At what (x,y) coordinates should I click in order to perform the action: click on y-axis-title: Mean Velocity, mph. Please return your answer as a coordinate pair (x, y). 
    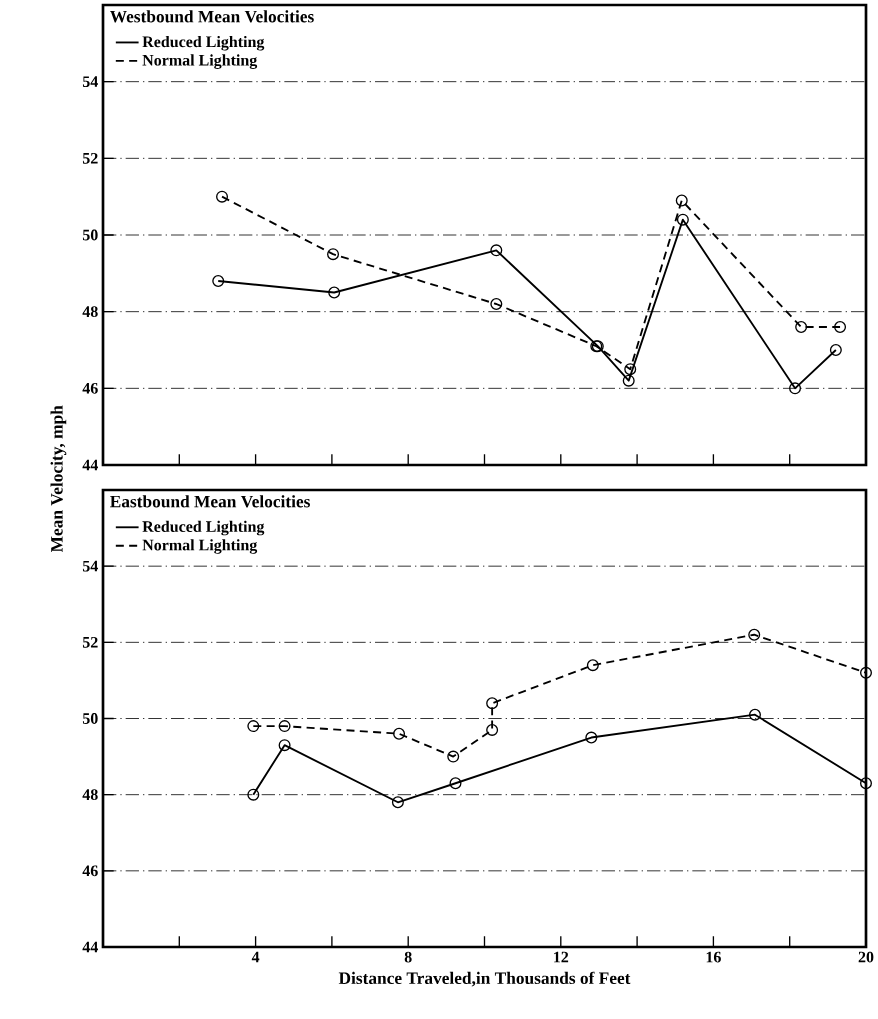
    Looking at the image, I should click on (58, 479).